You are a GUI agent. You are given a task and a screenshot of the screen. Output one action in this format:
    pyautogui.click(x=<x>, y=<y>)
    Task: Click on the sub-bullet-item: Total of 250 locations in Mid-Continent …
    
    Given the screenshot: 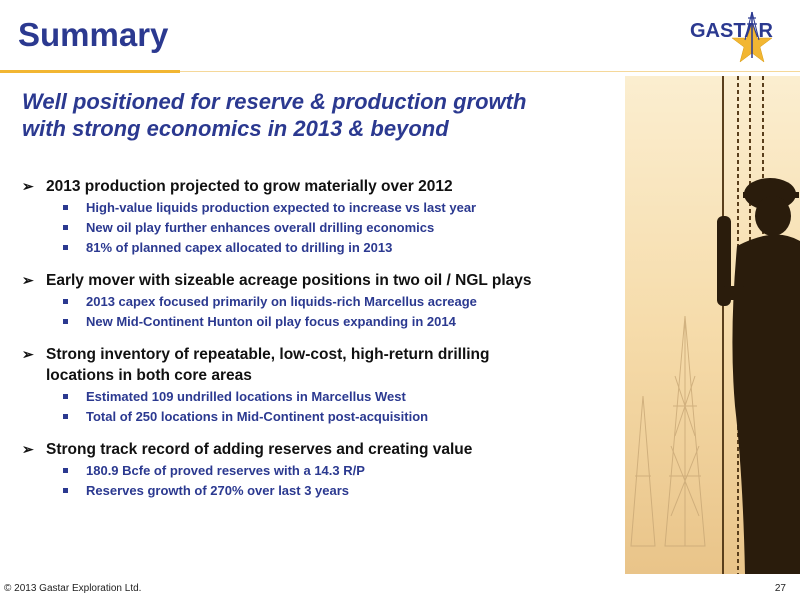 What is the action you would take?
    pyautogui.click(x=322, y=417)
    